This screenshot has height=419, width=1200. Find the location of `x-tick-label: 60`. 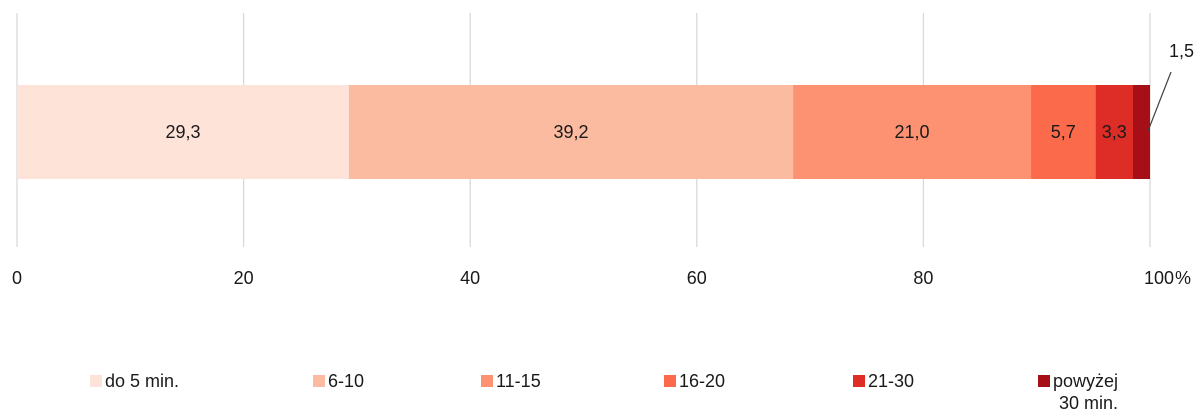

x-tick-label: 60 is located at coordinates (697, 278).